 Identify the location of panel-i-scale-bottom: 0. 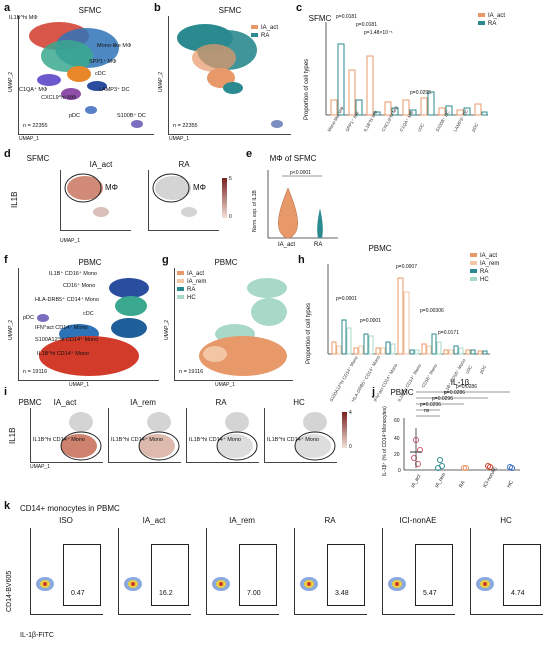
(350, 447).